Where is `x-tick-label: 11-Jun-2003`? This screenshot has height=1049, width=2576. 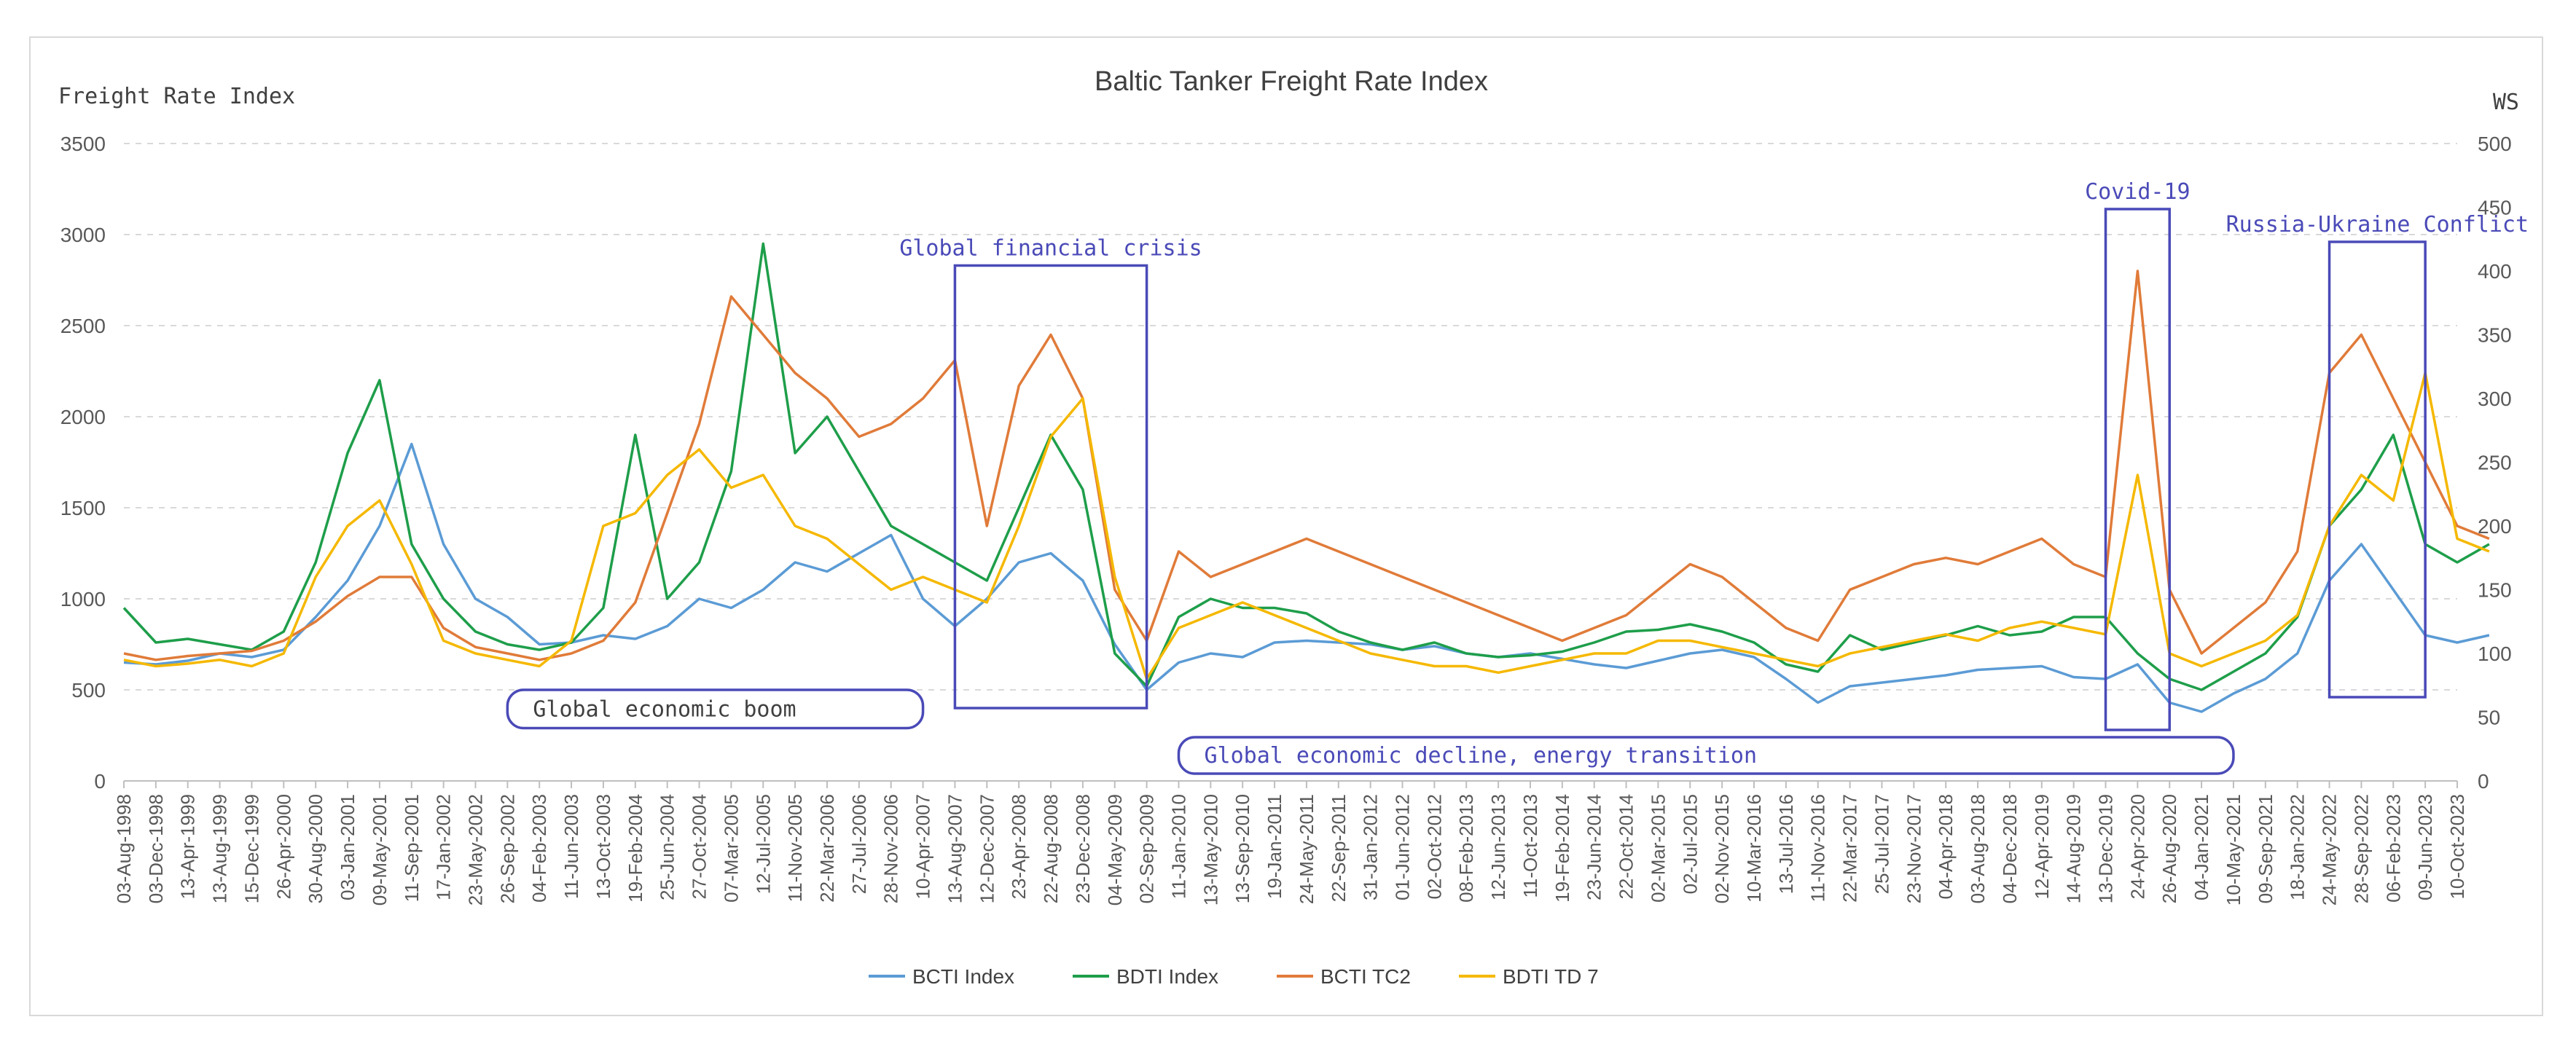 x-tick-label: 11-Jun-2003 is located at coordinates (571, 846).